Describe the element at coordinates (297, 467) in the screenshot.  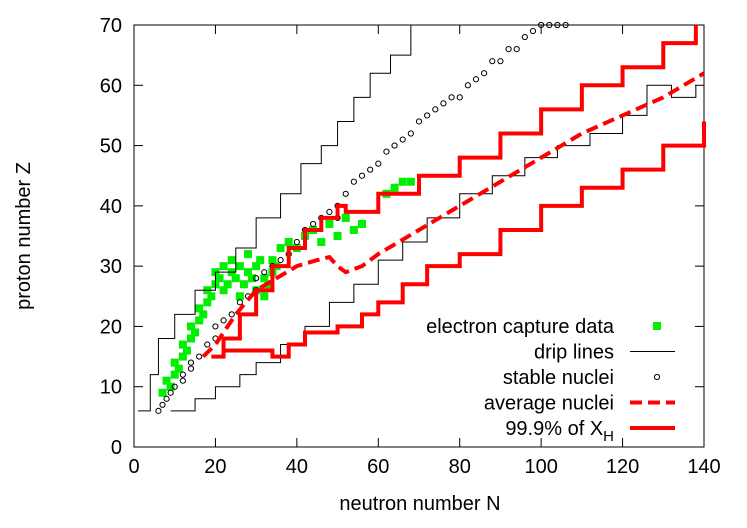
I see `x-tick-label: 40` at that location.